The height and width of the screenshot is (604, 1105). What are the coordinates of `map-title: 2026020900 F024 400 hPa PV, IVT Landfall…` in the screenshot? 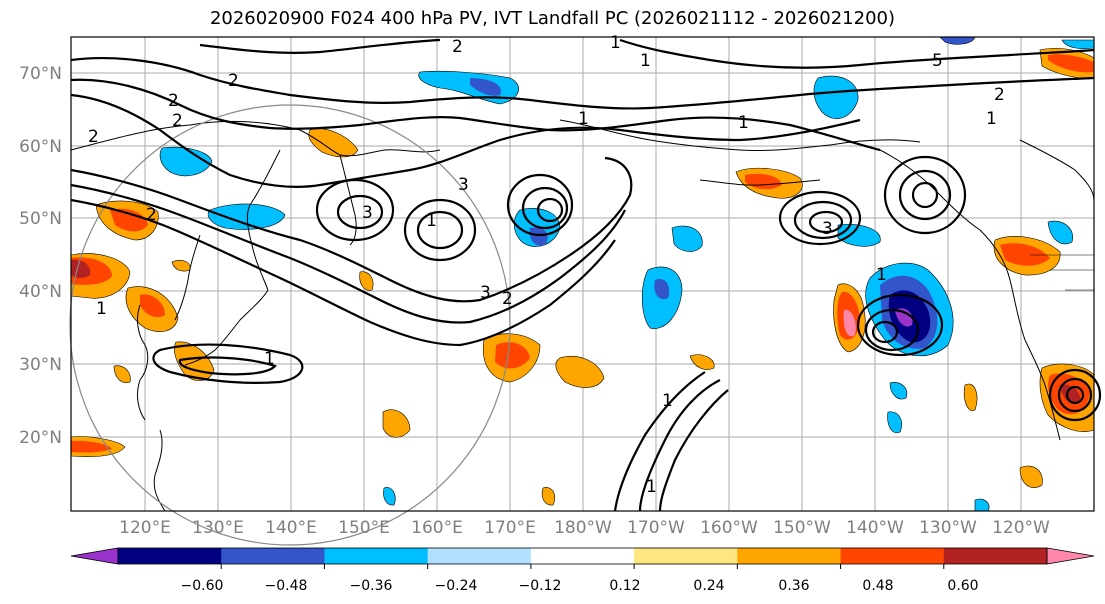 It's located at (552, 18).